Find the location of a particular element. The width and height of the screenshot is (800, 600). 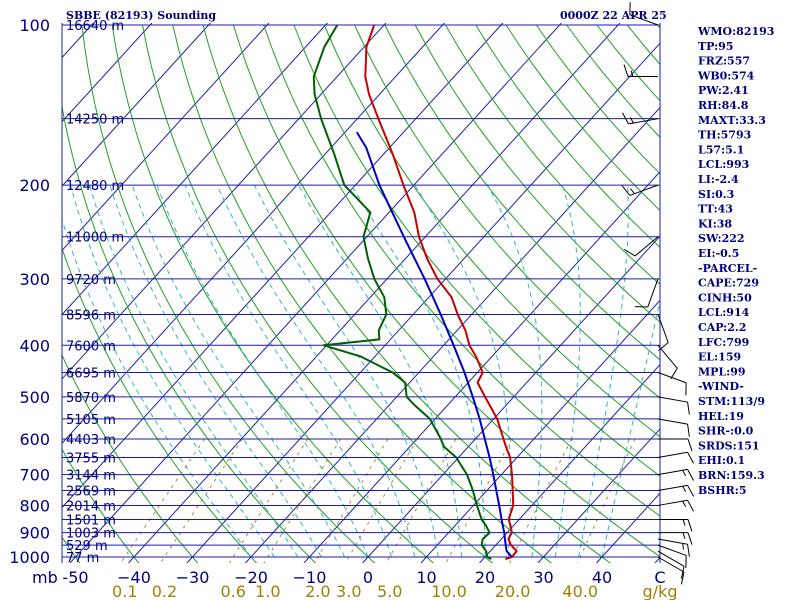

chart-datetime: 0000Z 22 APR 25 is located at coordinates (613, 15).